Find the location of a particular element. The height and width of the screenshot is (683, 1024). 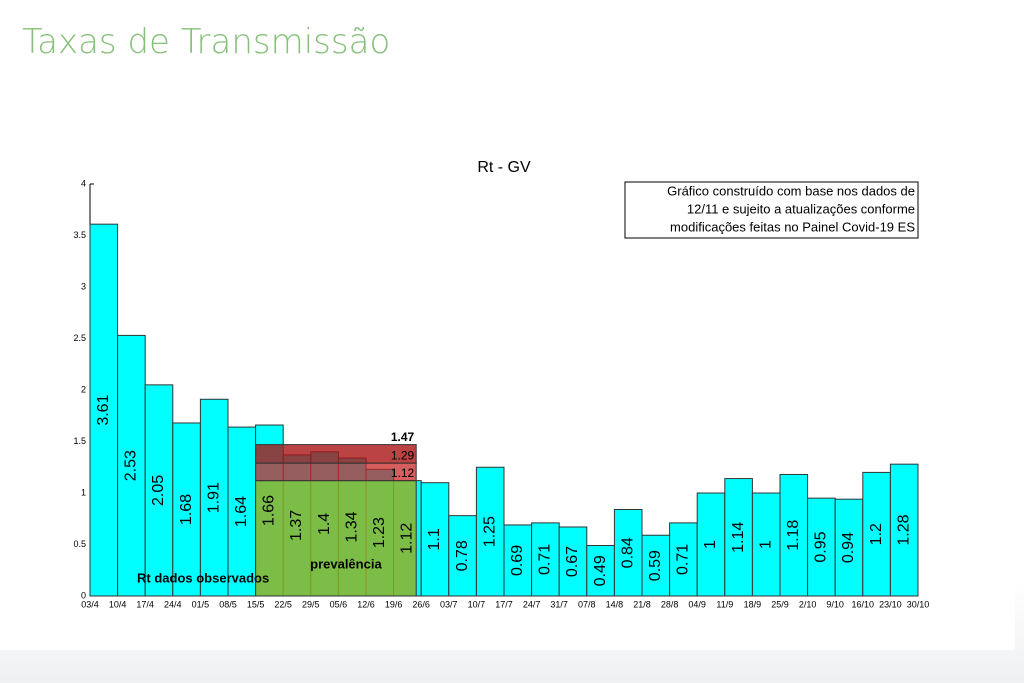

x-tick-label: 24/4 is located at coordinates (173, 604).